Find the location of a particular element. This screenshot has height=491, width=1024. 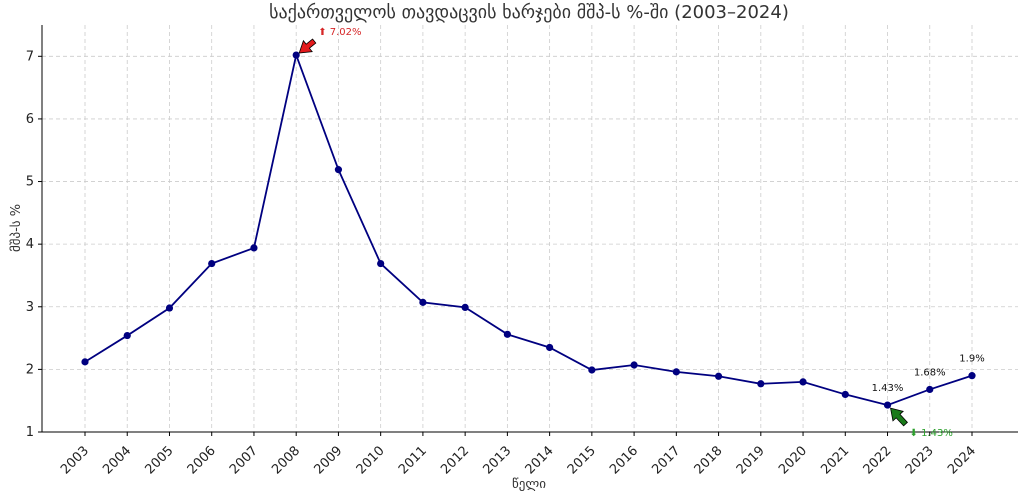

x-tick-label: 2006 is located at coordinates (202, 460).